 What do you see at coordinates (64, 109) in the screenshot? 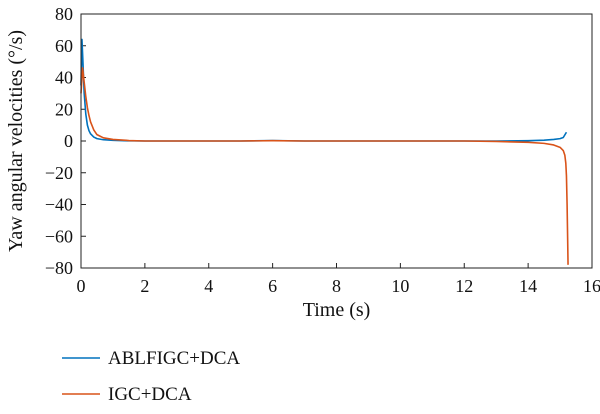
I see `y-tick-label: 20` at bounding box center [64, 109].